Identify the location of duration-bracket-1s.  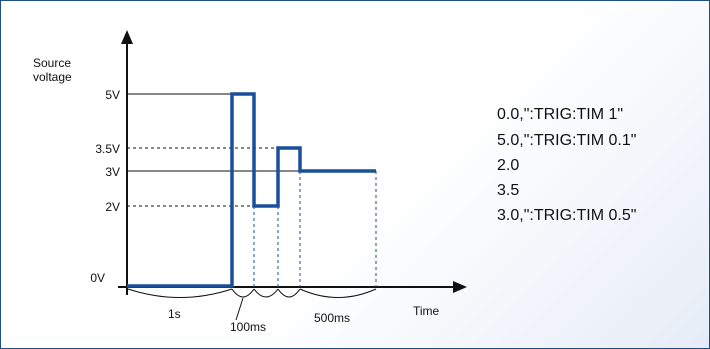
(180, 293).